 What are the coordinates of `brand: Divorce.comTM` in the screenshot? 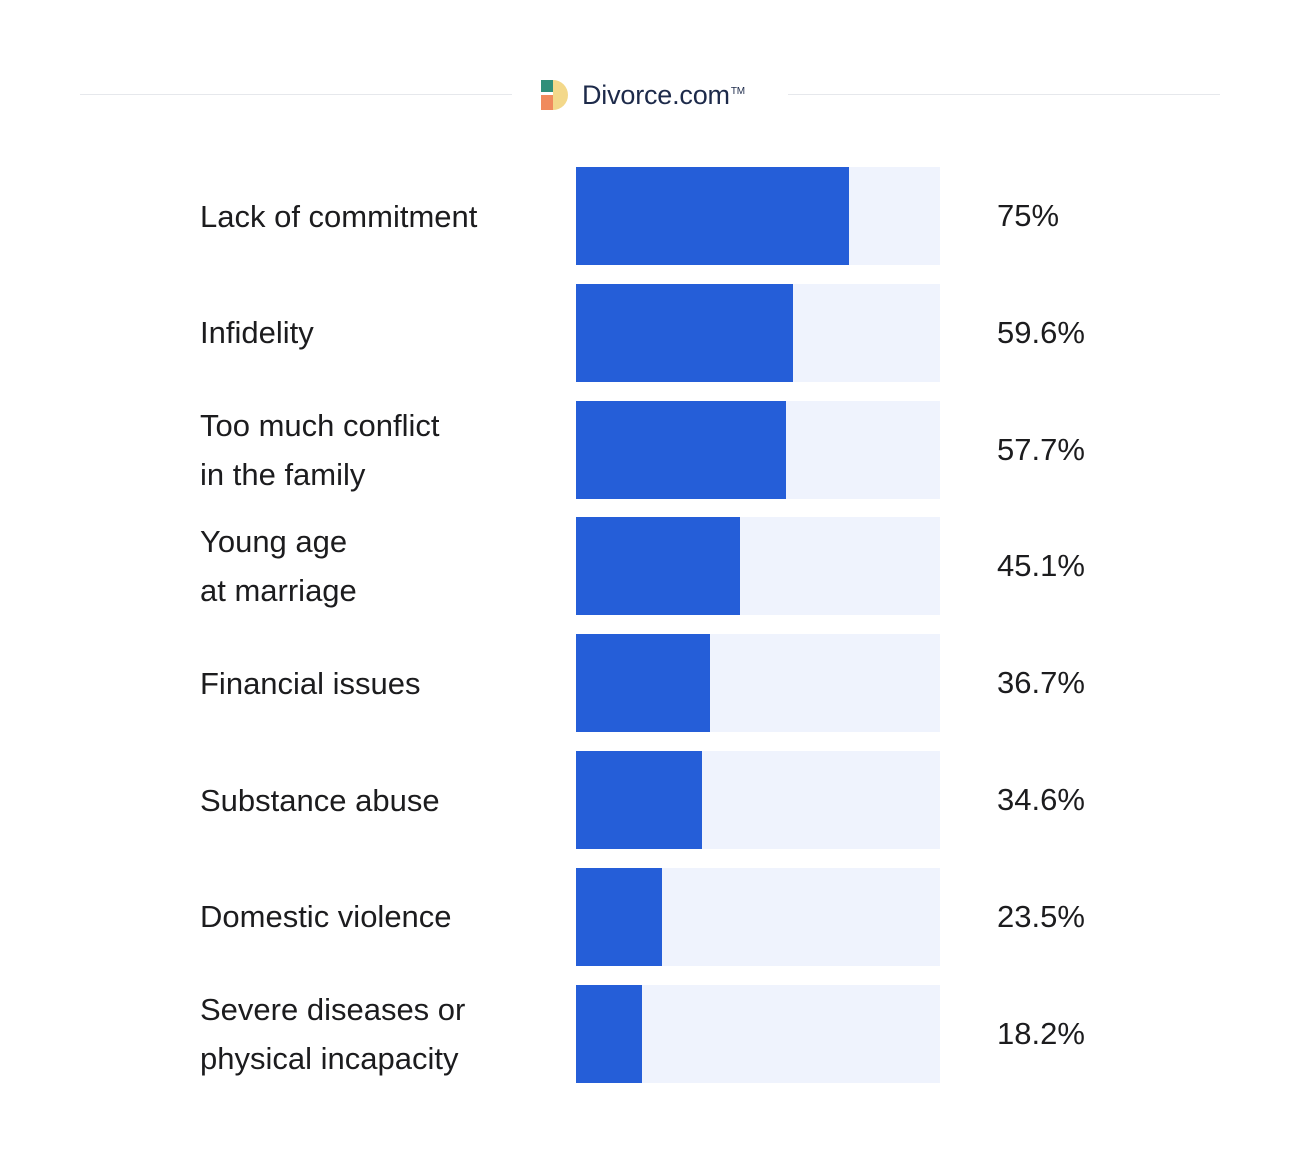 It's located at (641, 95).